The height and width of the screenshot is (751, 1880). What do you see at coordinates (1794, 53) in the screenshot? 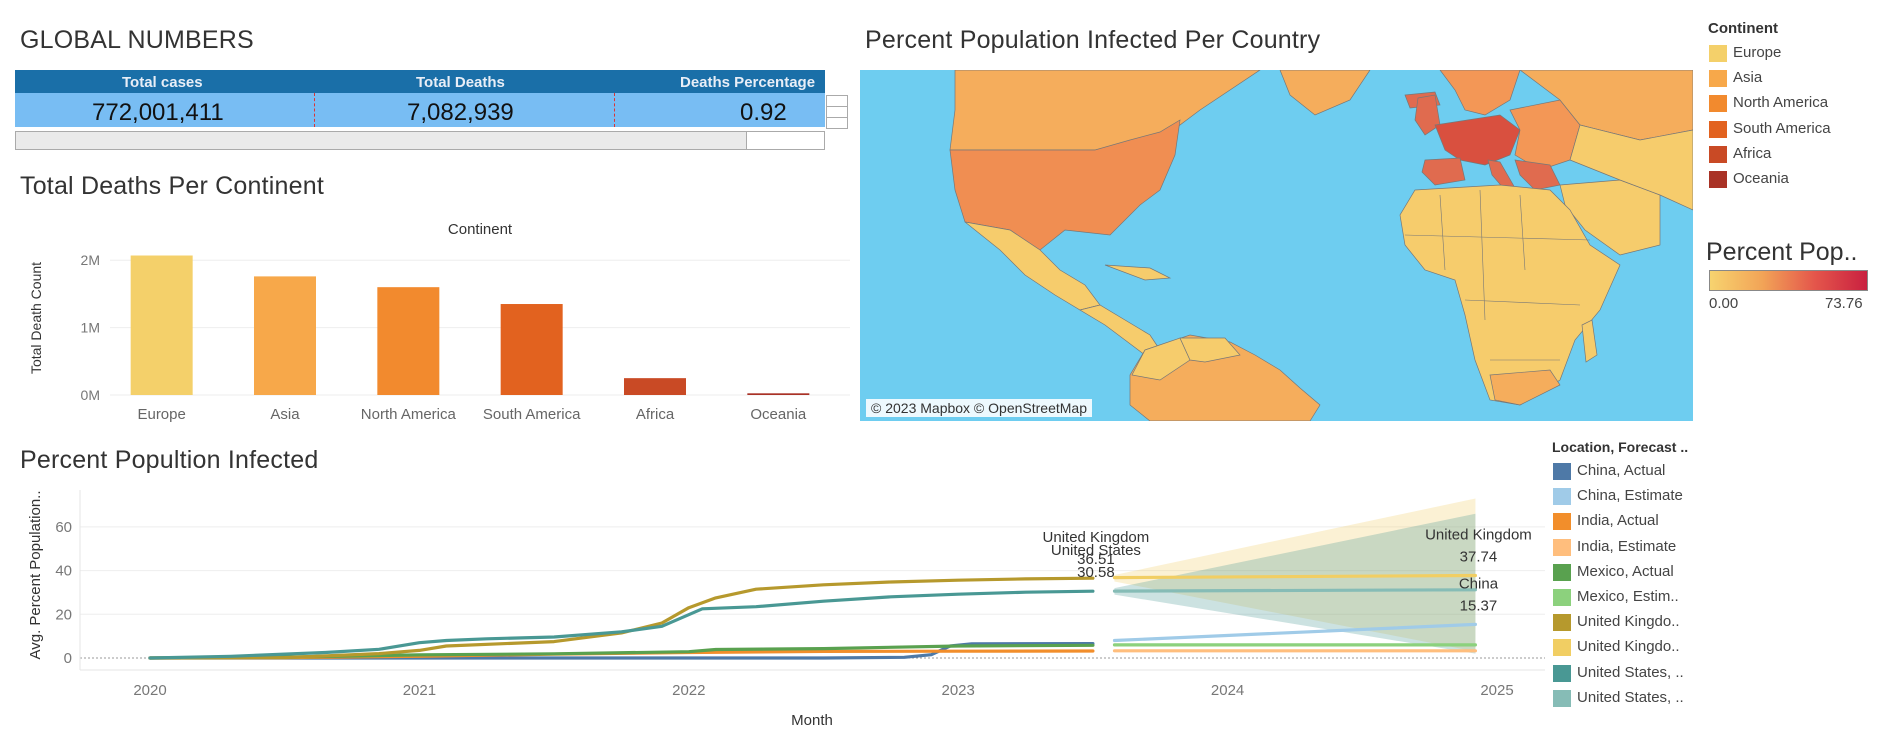
I see `continent-legend-item: Europe` at bounding box center [1794, 53].